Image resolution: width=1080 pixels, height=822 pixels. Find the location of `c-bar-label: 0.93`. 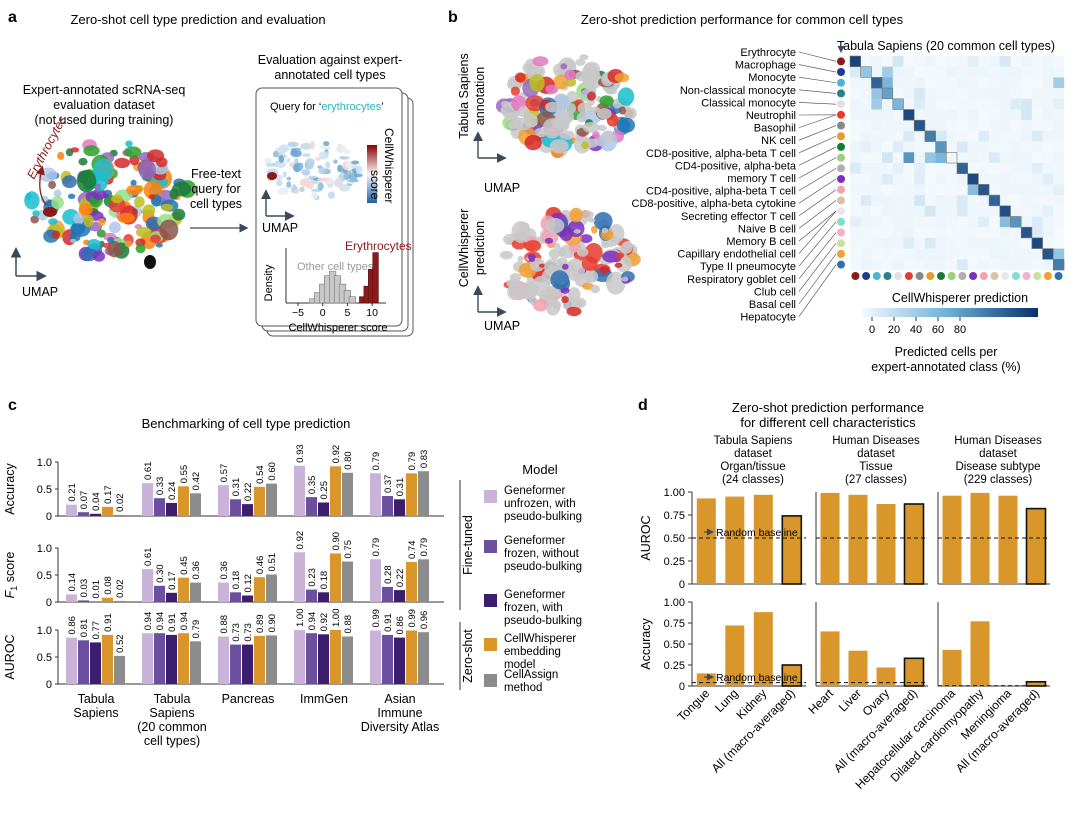

c-bar-label: 0.93 is located at coordinates (300, 453).